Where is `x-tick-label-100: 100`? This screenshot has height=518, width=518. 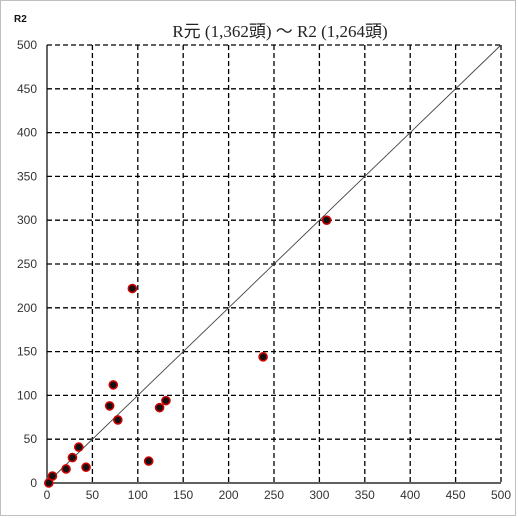 x-tick-label-100: 100 is located at coordinates (138, 495).